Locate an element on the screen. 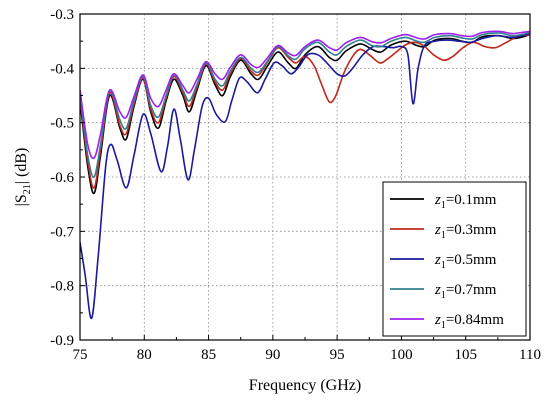  x-tick-label: 100 is located at coordinates (401, 355).